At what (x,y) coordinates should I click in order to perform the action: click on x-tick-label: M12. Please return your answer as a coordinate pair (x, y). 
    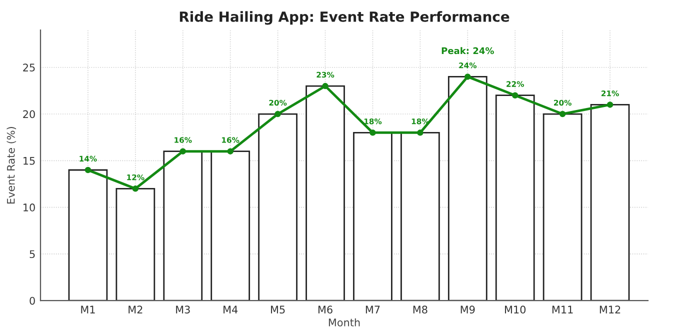
    Looking at the image, I should click on (610, 310).